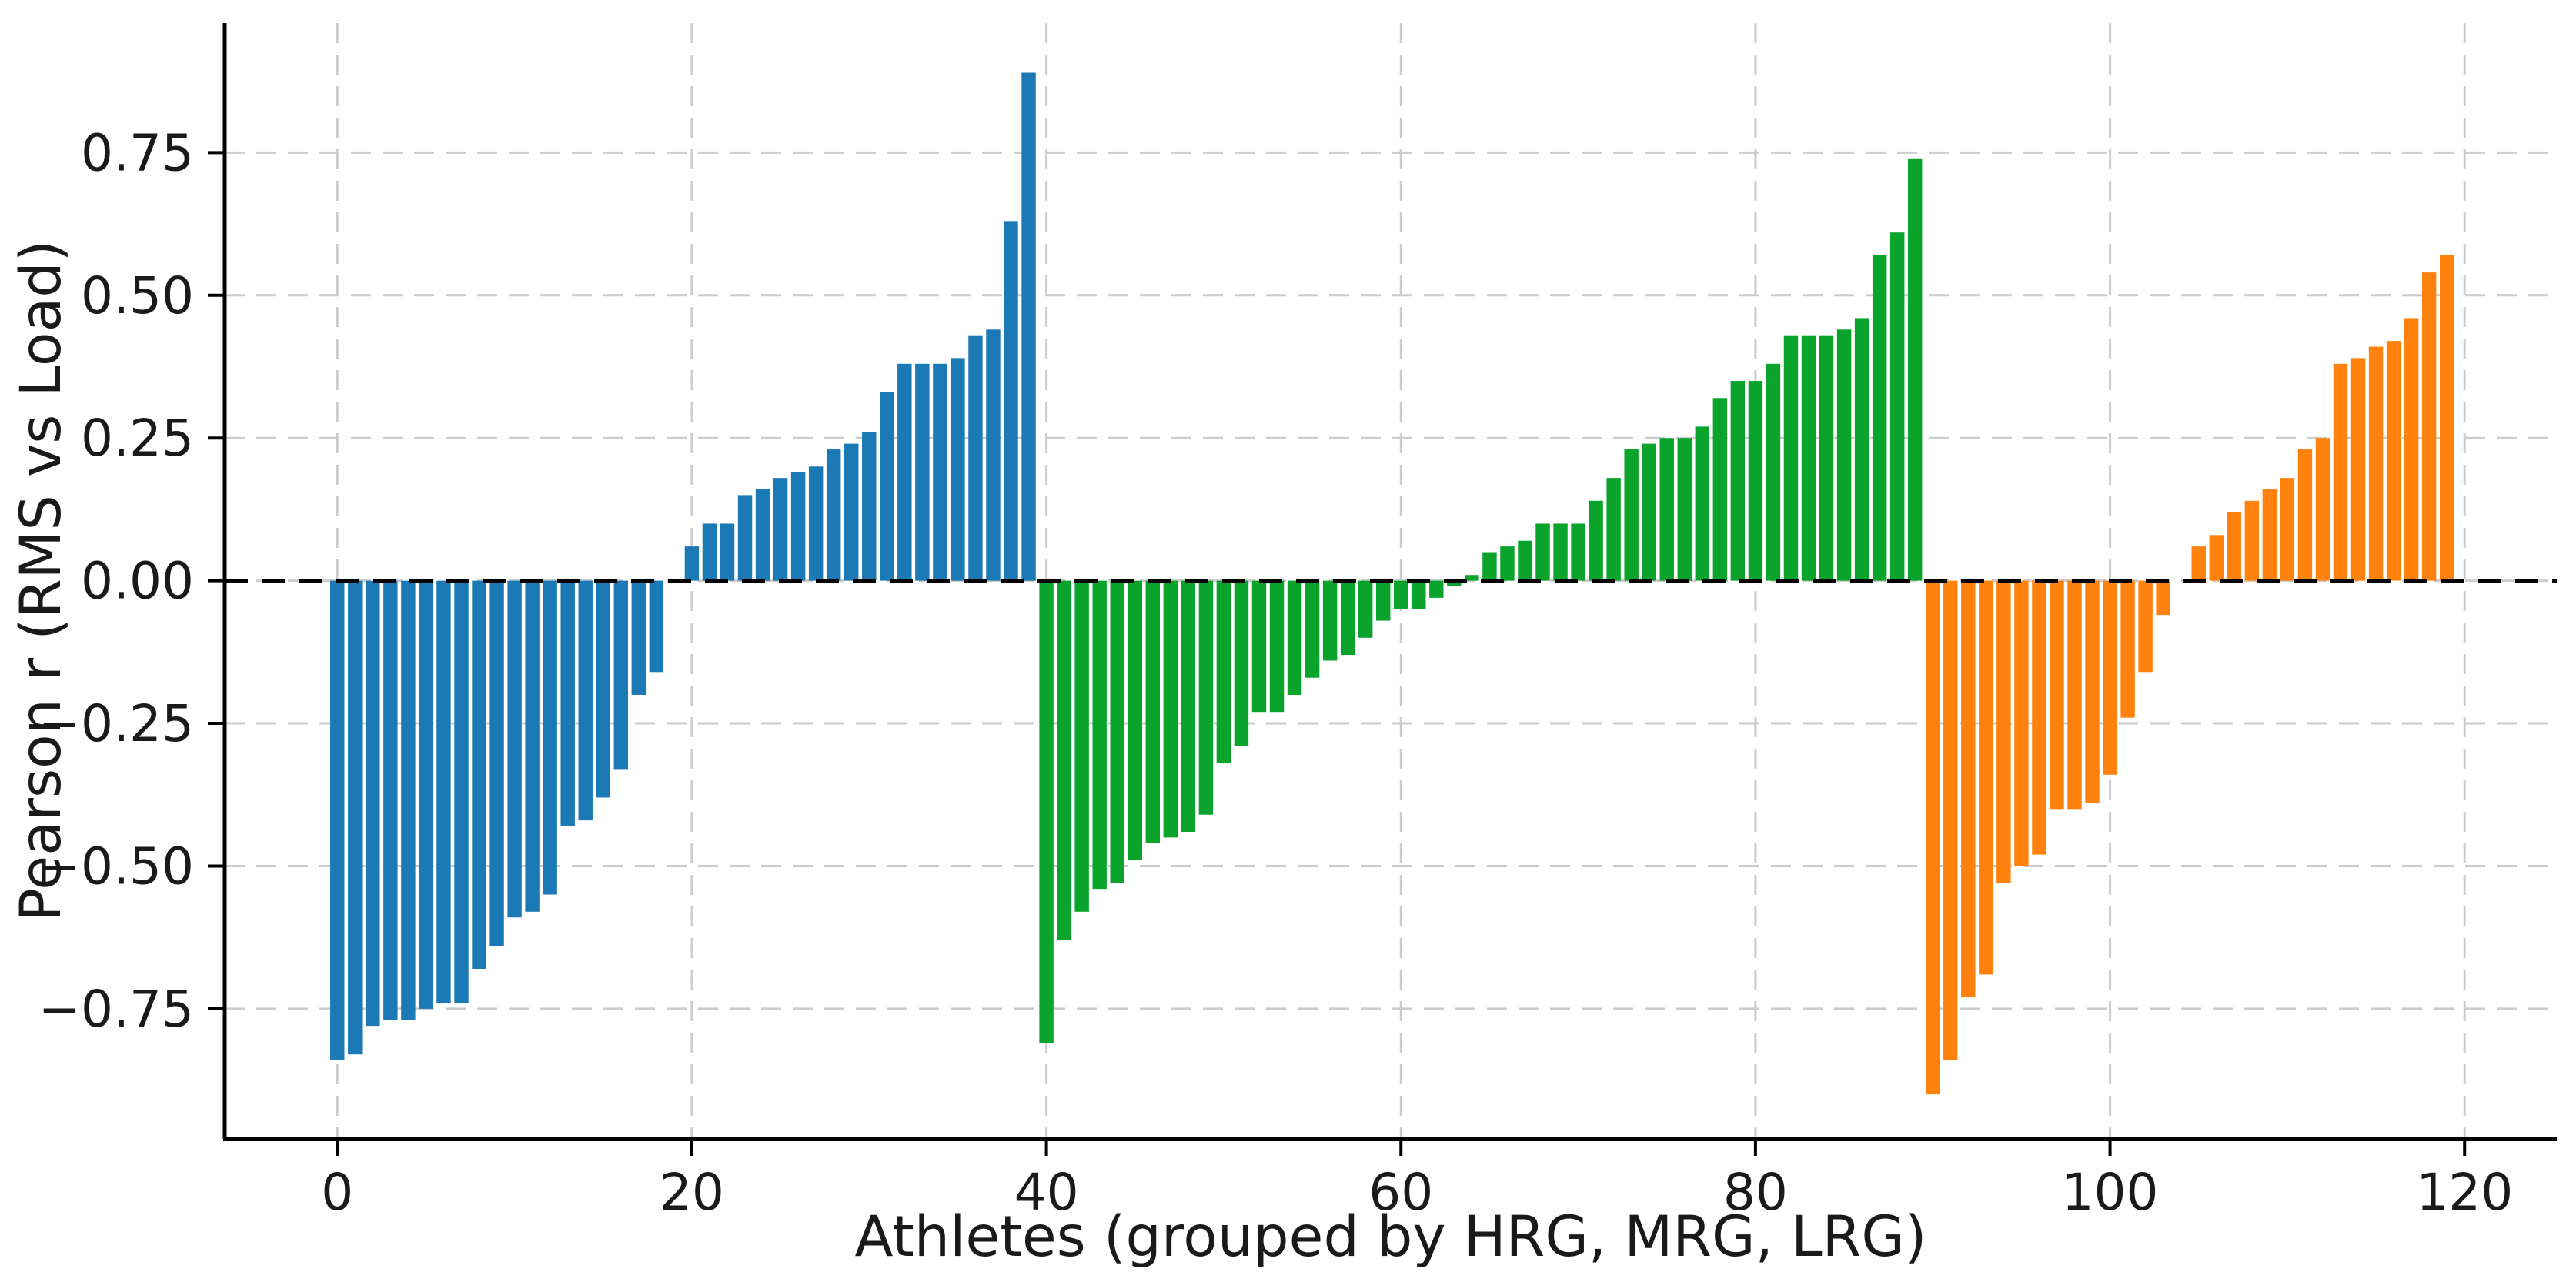  I want to click on x-tick-label: 40, so click(1046, 1192).